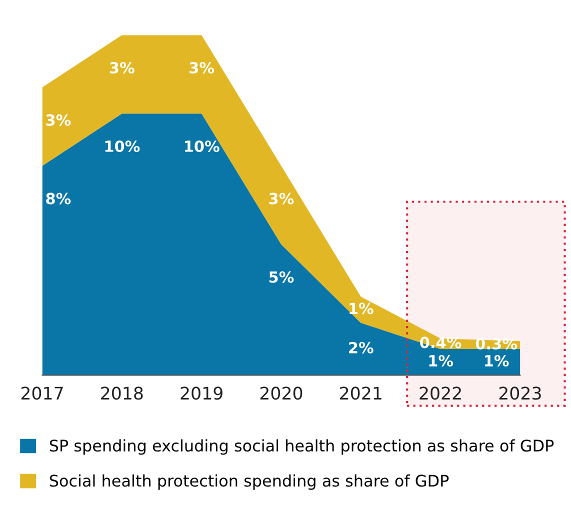 This screenshot has width=571, height=524. What do you see at coordinates (440, 393) in the screenshot?
I see `x-tick-label: 2022` at bounding box center [440, 393].